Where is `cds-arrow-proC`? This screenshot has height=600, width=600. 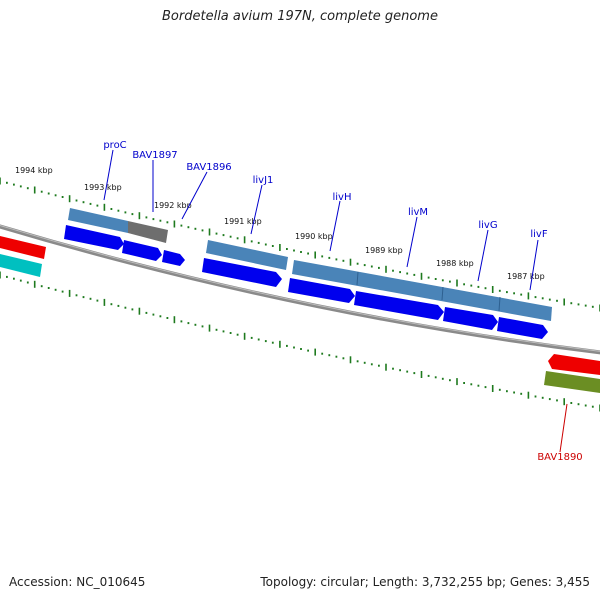
cds-arrow-proC is located at coordinates (94, 237).